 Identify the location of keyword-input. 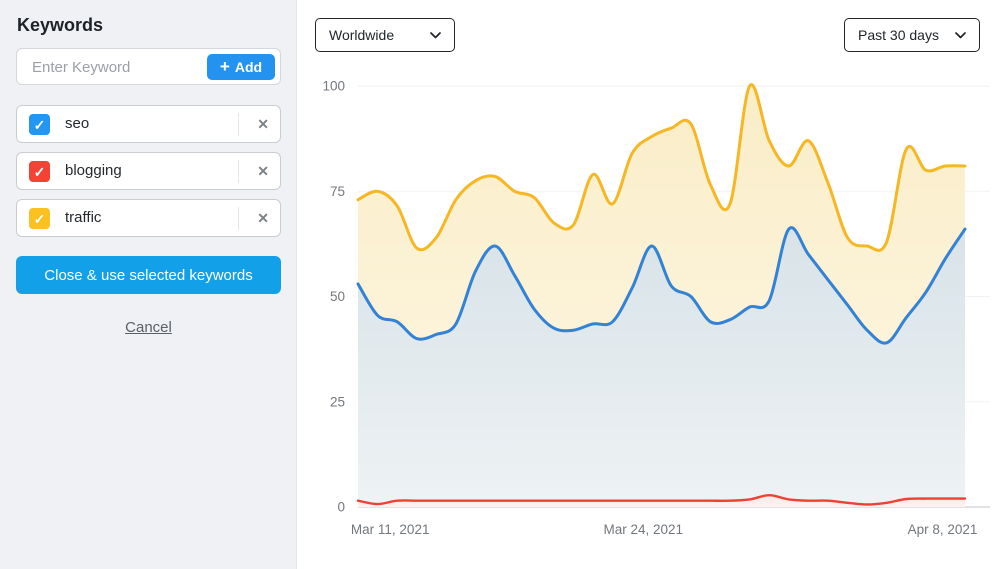
(119, 67).